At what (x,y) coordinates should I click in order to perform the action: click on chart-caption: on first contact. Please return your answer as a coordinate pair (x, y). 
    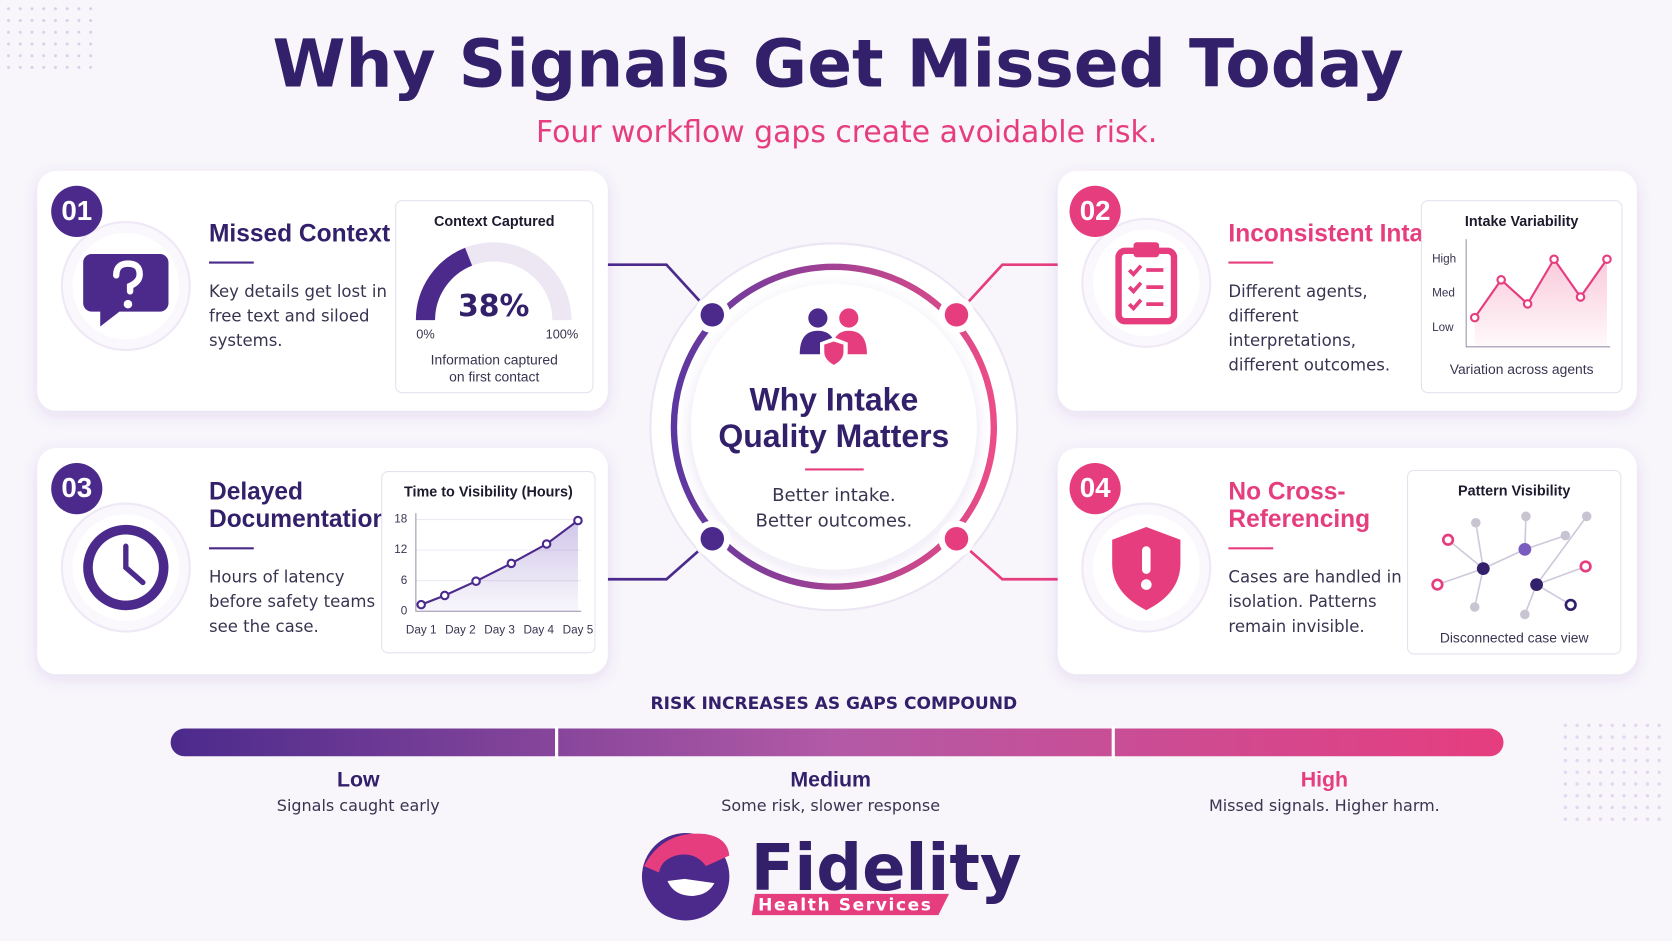
    Looking at the image, I should click on (494, 376).